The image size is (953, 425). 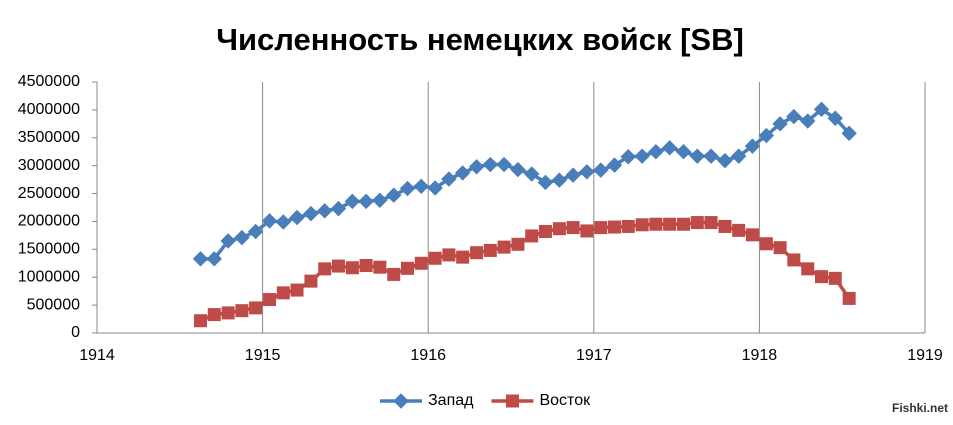 What do you see at coordinates (75, 332) in the screenshot?
I see `y-tick-label: 0` at bounding box center [75, 332].